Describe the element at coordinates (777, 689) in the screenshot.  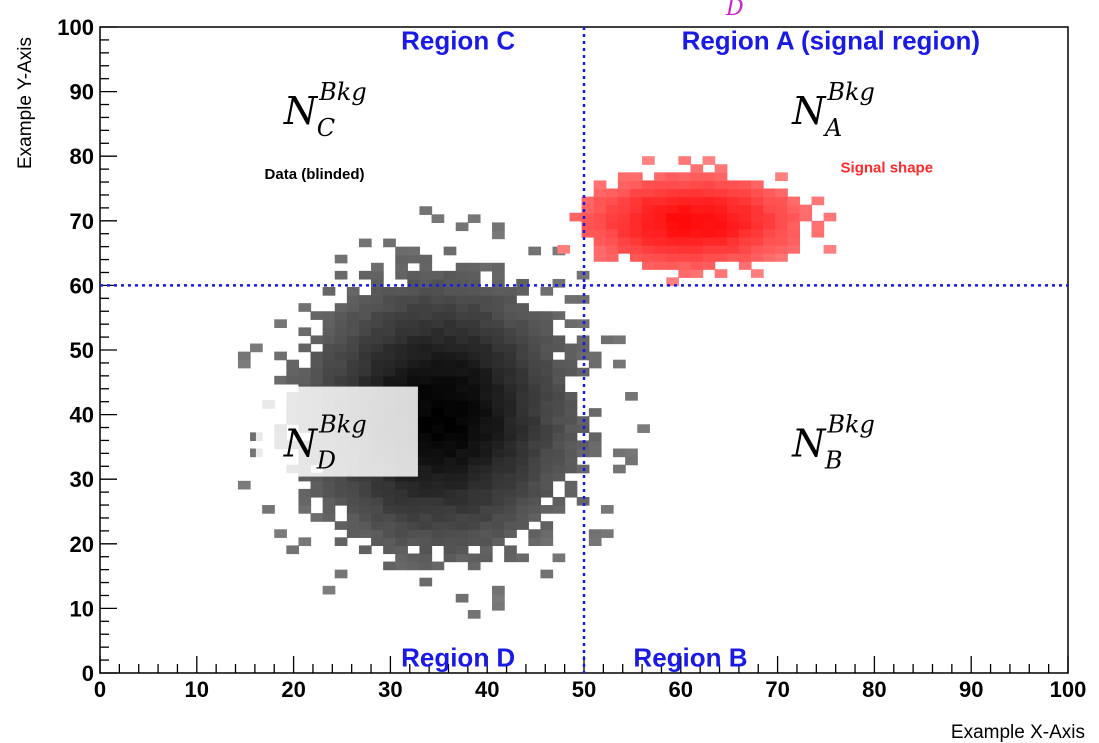
I see `x-tick-label: 70` at that location.